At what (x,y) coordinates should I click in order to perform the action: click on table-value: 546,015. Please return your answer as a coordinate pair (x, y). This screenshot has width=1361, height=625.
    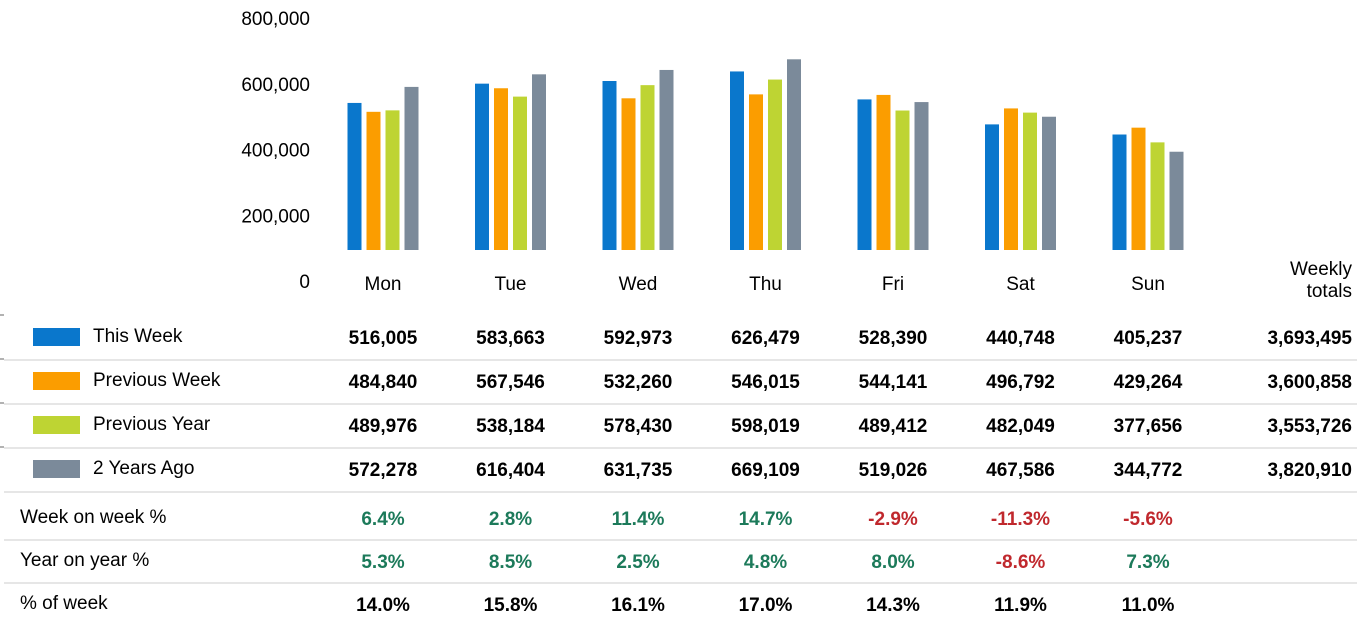
    Looking at the image, I should click on (765, 382).